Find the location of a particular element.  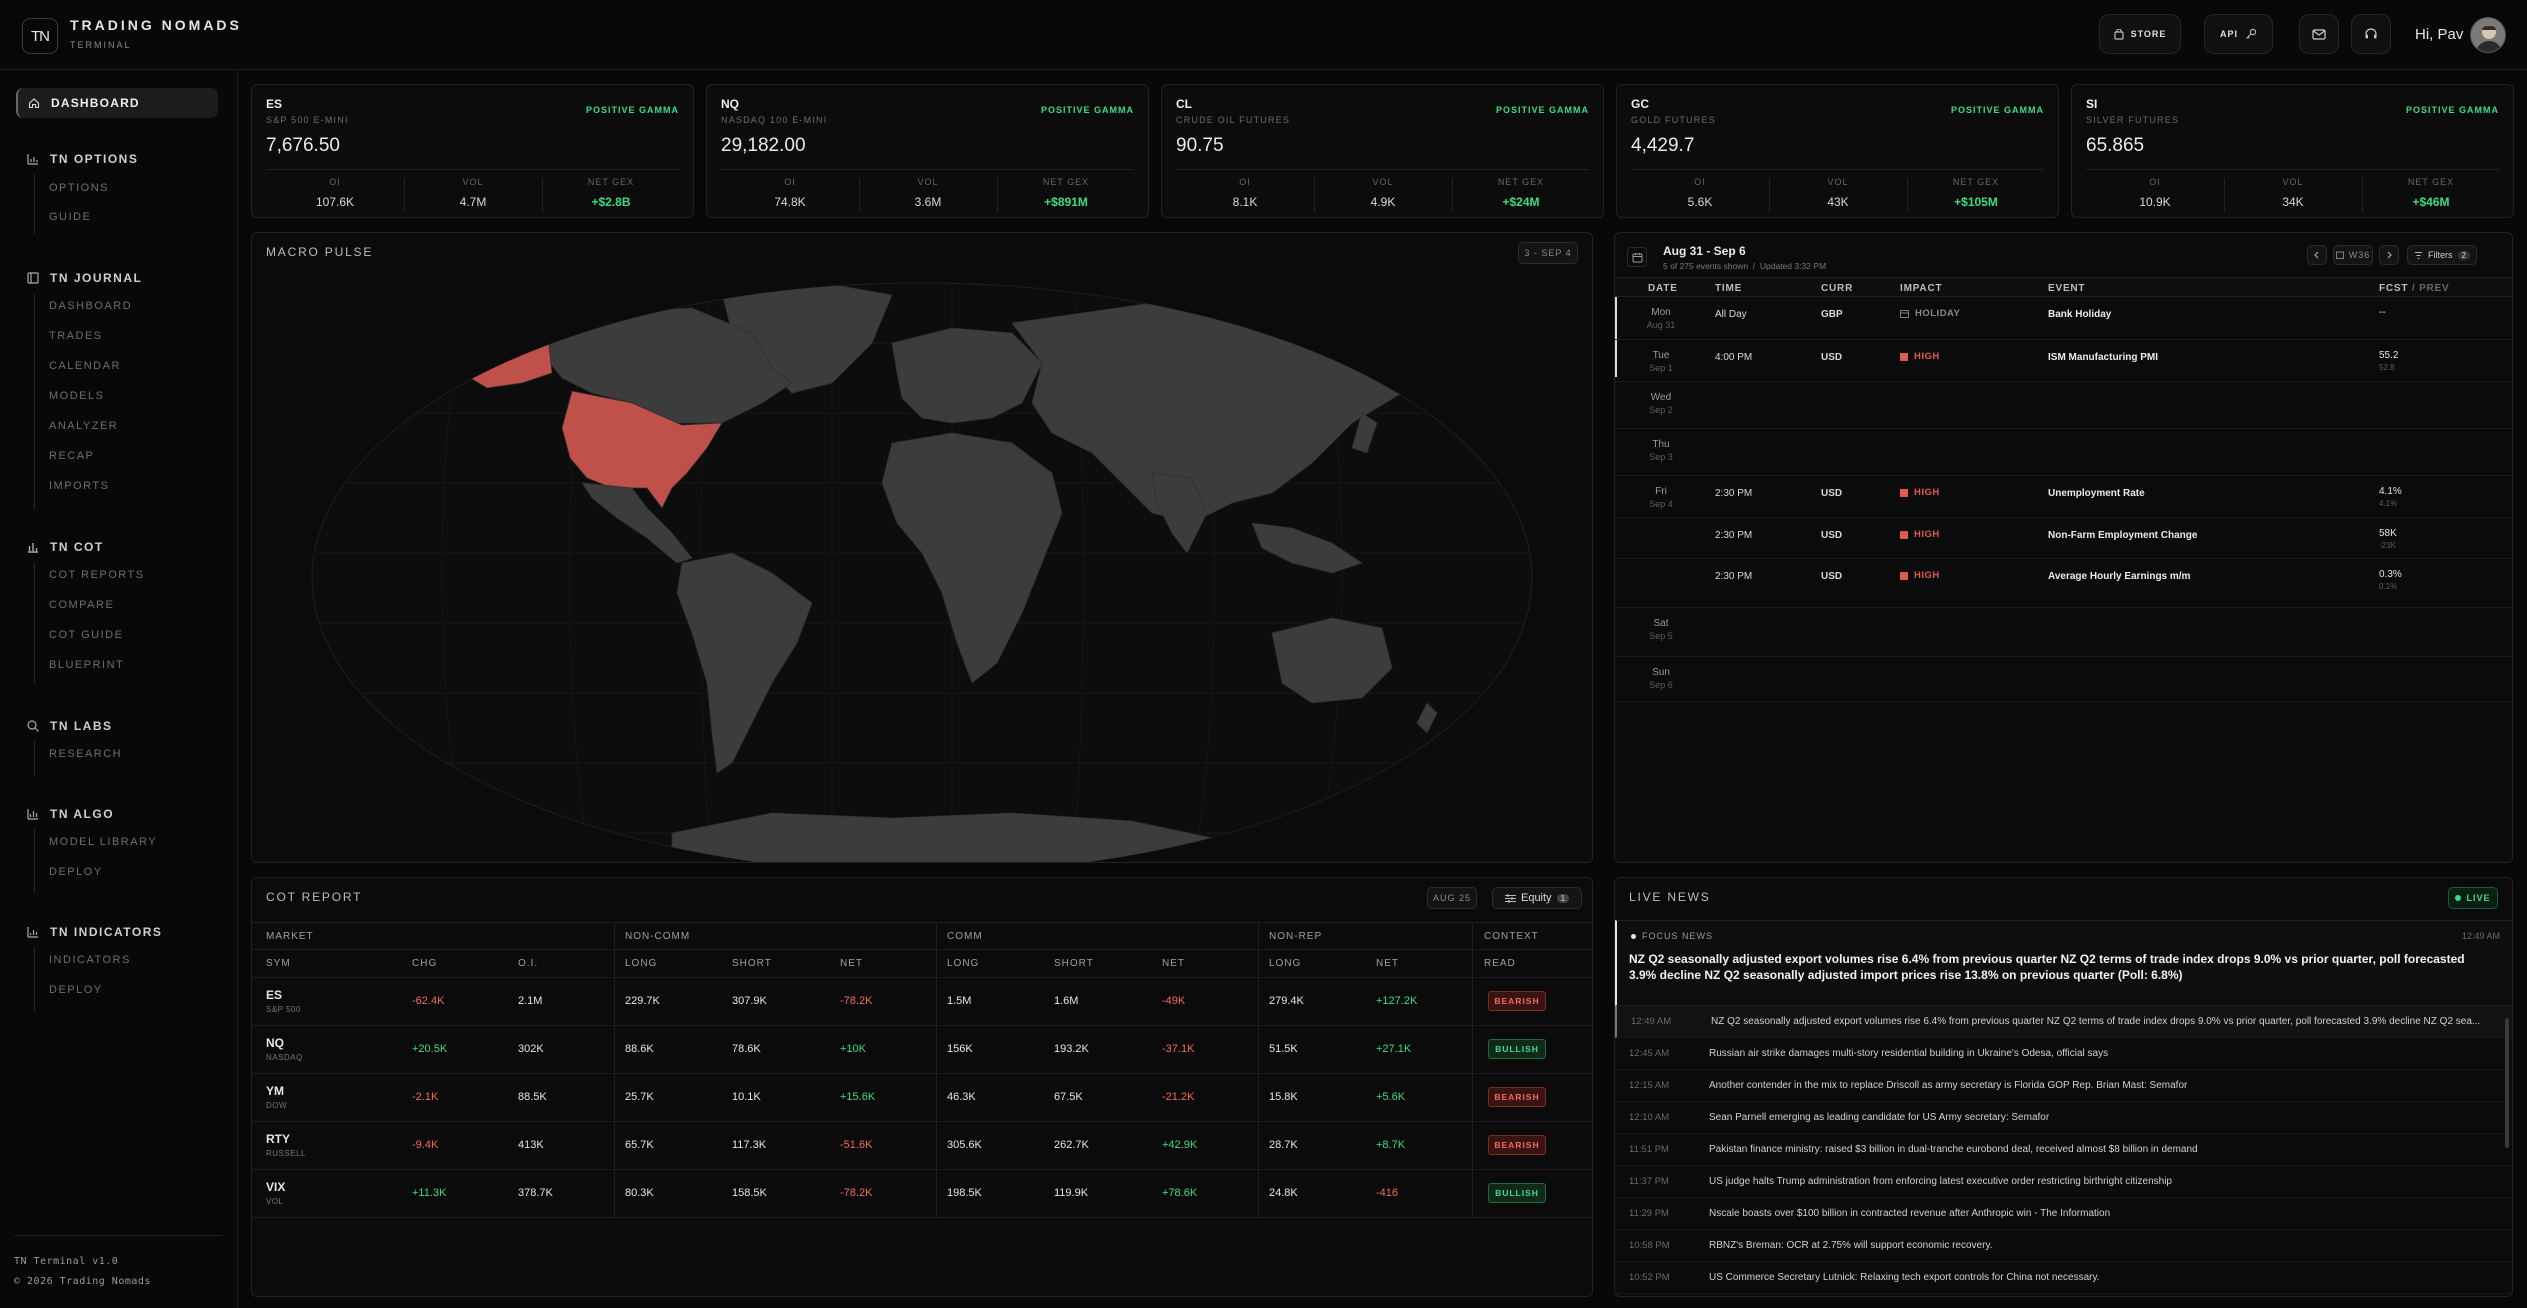

impact-badge: HOLIDAY is located at coordinates (1930, 313).